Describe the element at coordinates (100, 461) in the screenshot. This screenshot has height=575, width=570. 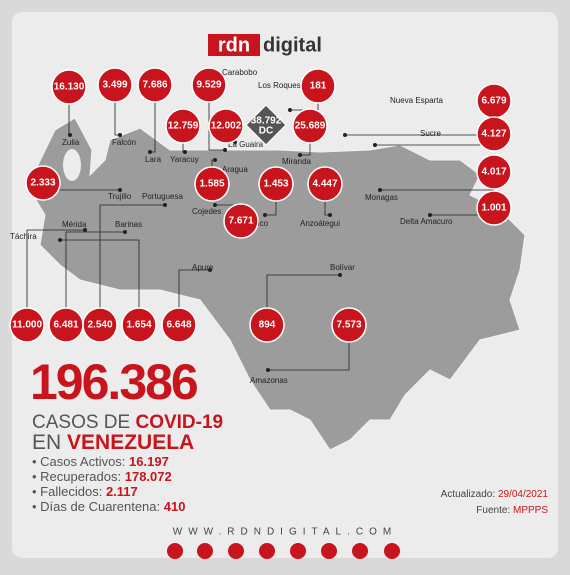
I see `summary-item: • Casos Activos: 16.197` at that location.